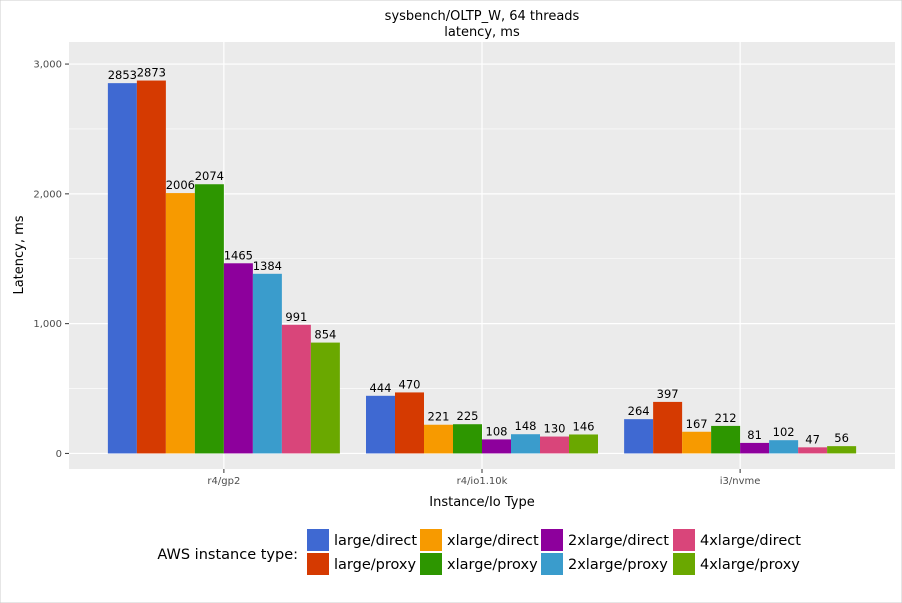  I want to click on data-label: 148, so click(526, 426).